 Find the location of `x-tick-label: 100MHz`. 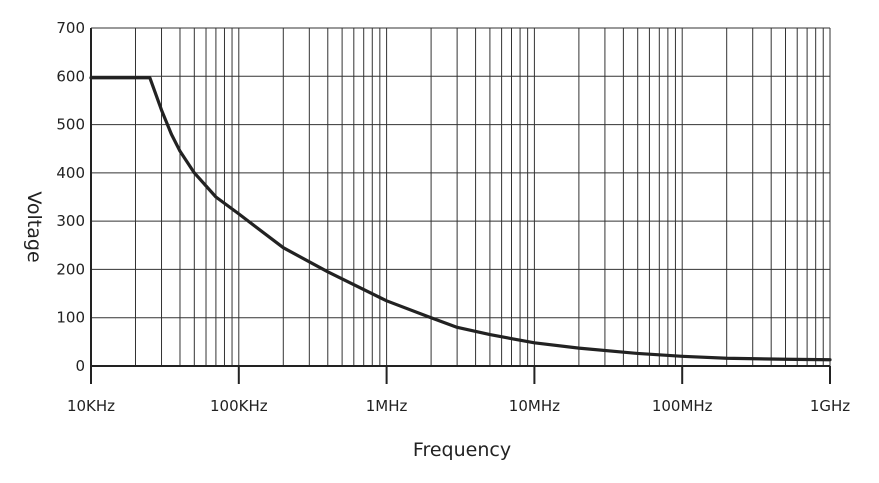

x-tick-label: 100MHz is located at coordinates (682, 406).